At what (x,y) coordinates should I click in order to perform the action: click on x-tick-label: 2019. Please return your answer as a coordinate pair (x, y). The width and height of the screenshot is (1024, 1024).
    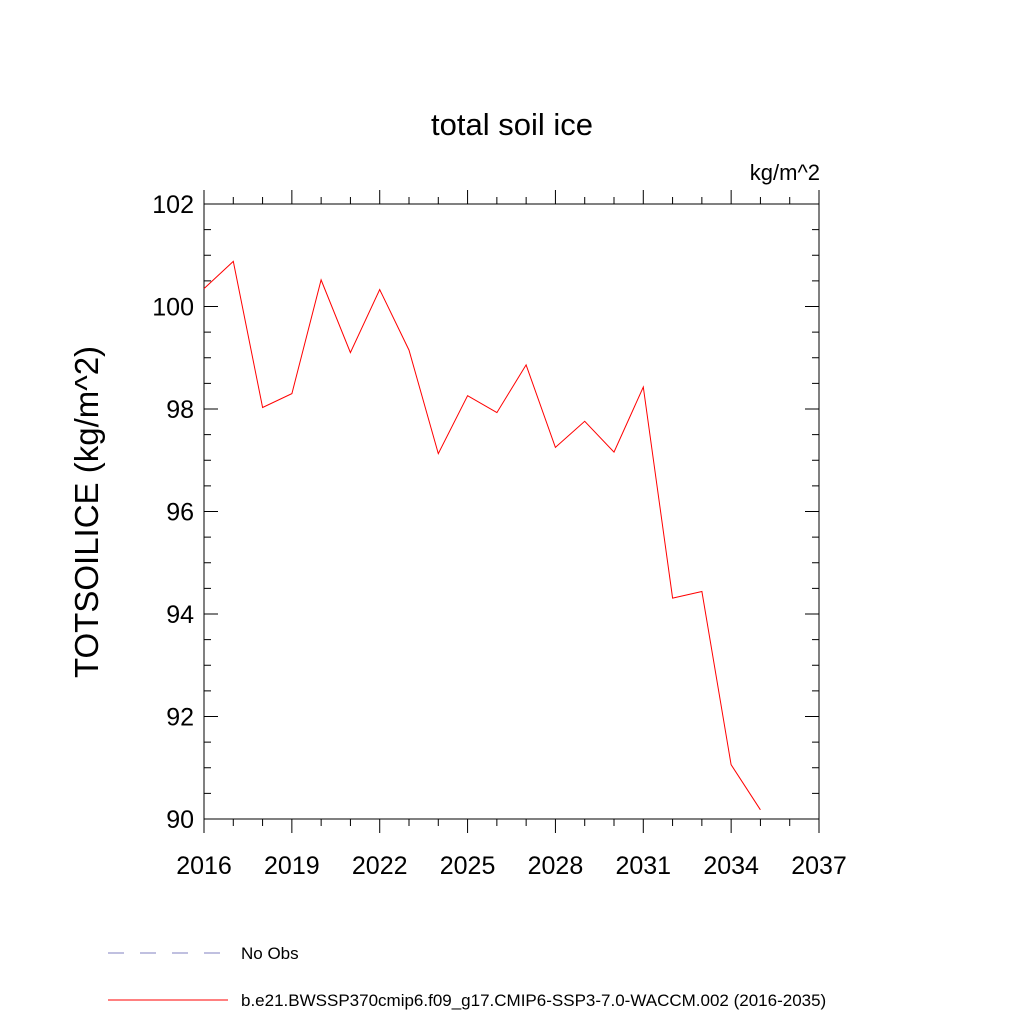
    Looking at the image, I should click on (292, 866).